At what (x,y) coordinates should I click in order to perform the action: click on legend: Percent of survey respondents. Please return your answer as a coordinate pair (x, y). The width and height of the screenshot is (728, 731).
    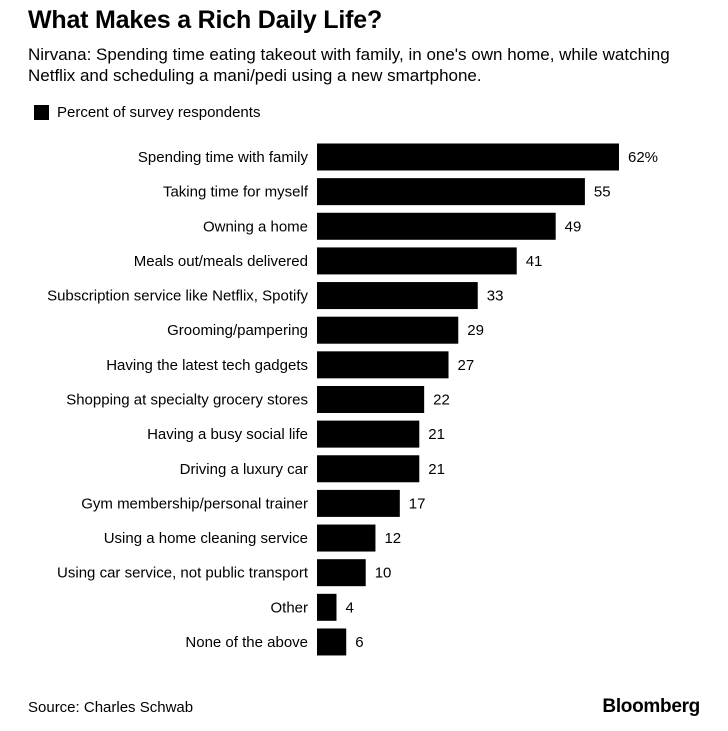
    Looking at the image, I should click on (147, 112).